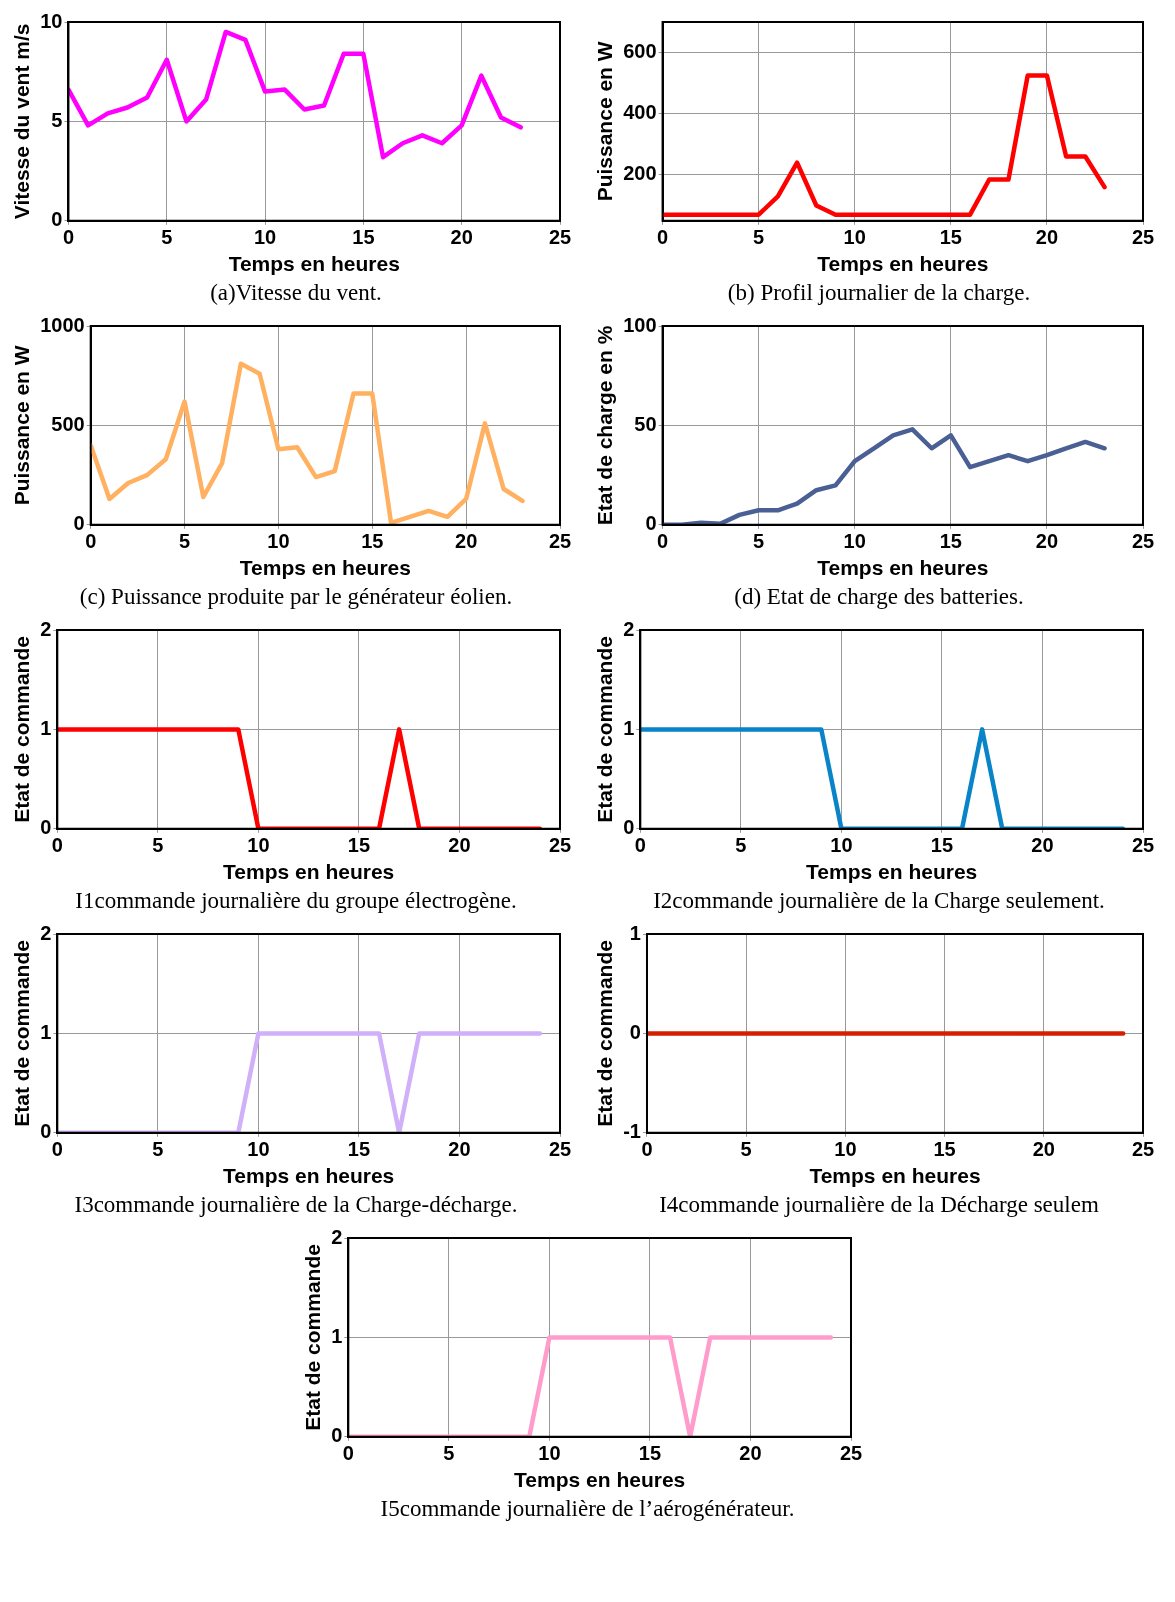  What do you see at coordinates (296, 597) in the screenshot?
I see `text: (c) Puissance produite par le générateur éolien.` at bounding box center [296, 597].